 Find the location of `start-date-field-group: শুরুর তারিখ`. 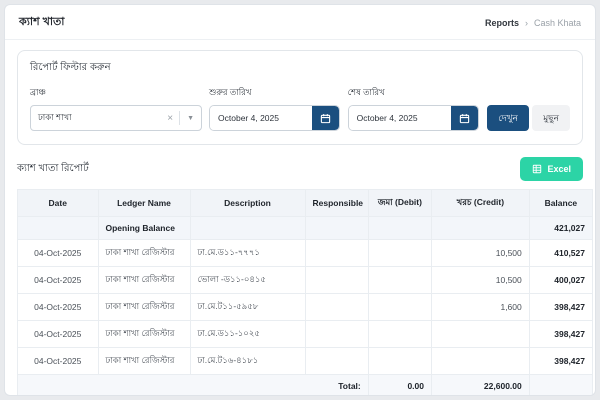

start-date-field-group: শুরুর তারিখ is located at coordinates (275, 108).